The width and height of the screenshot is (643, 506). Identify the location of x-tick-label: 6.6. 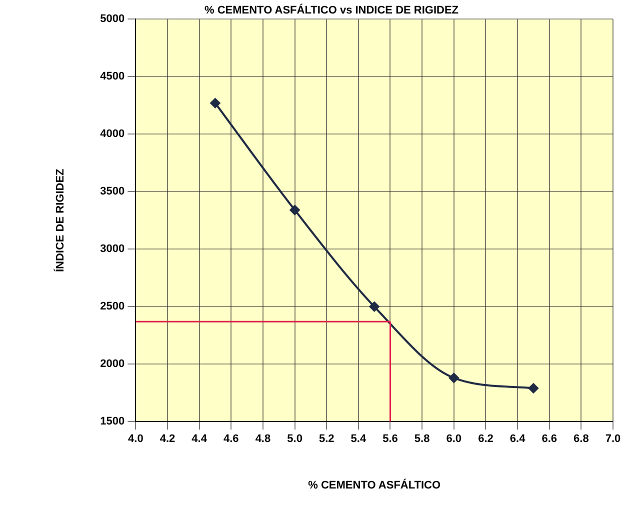
(550, 439).